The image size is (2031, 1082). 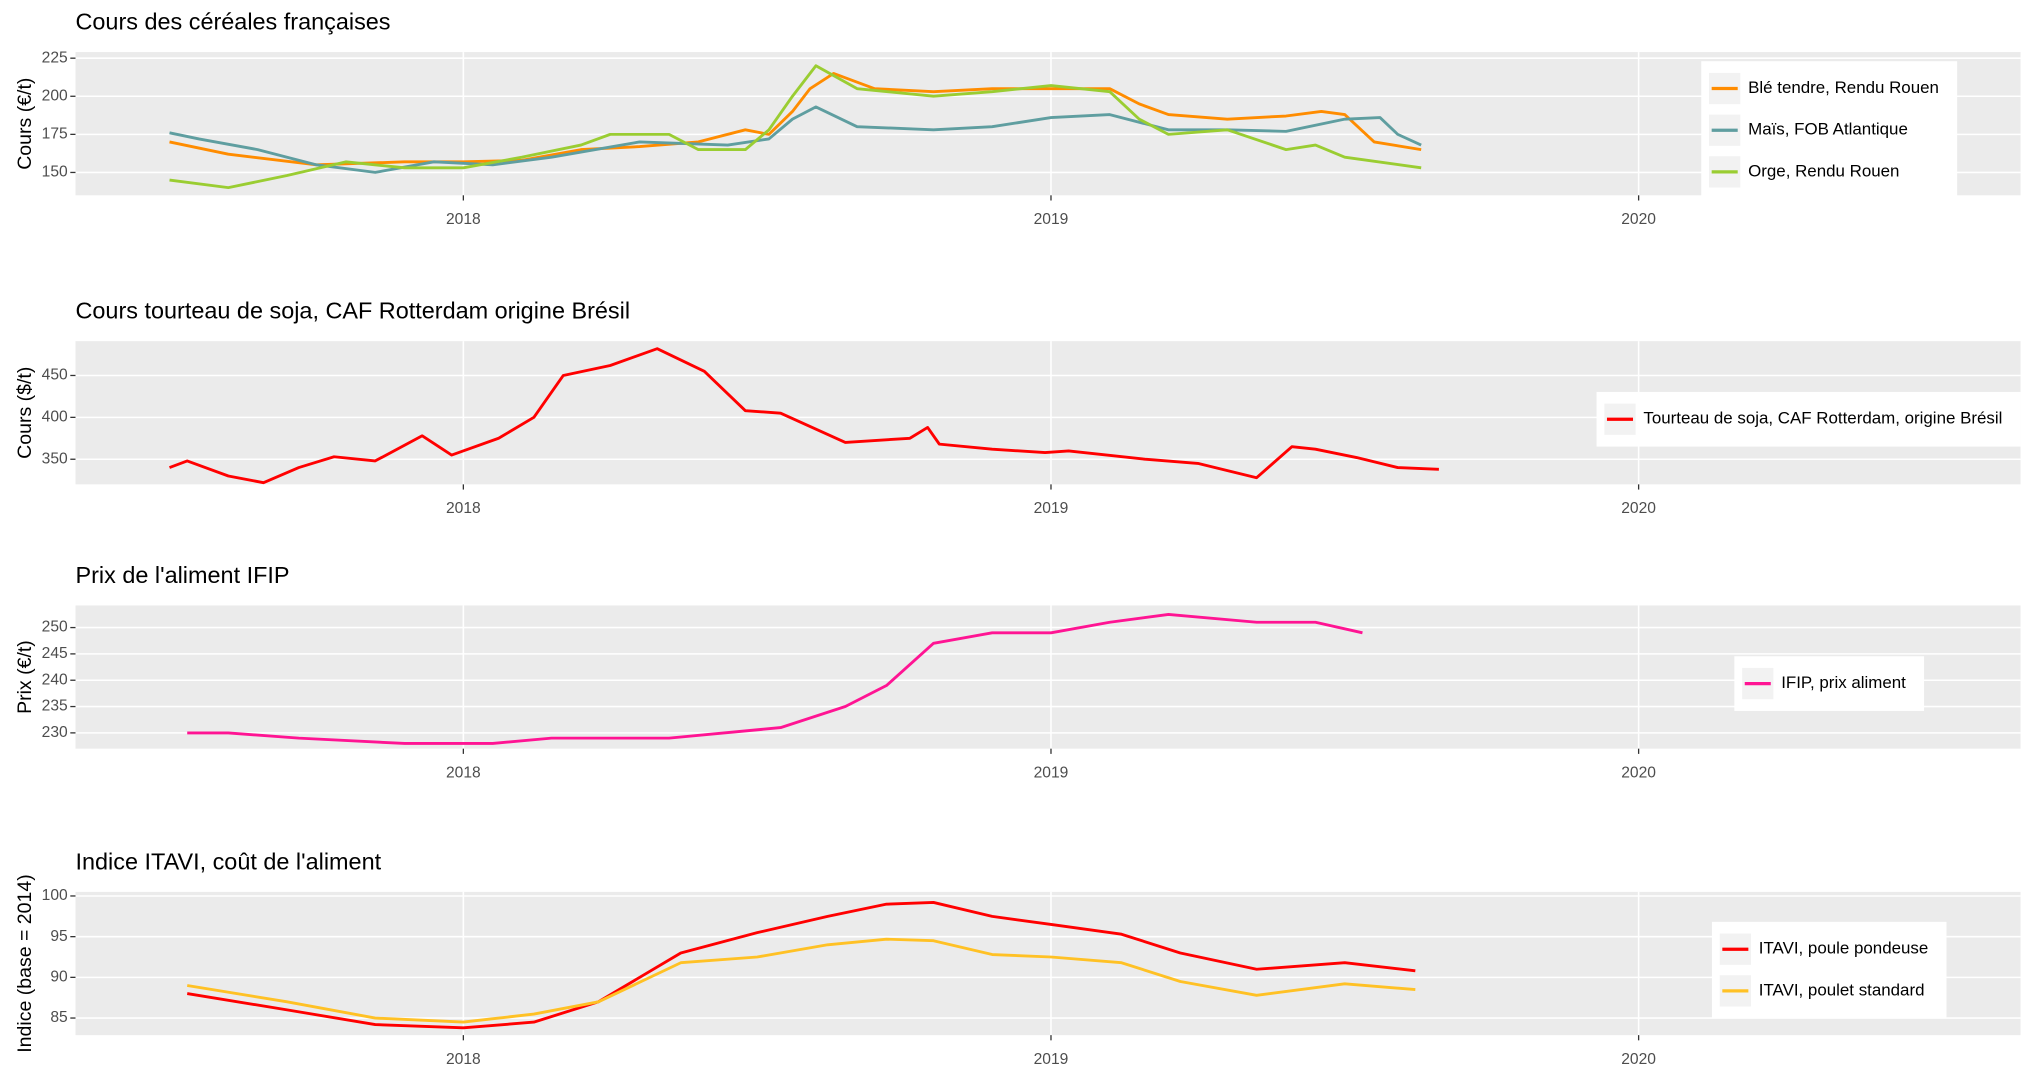 I want to click on y-tick-label: 225, so click(x=55, y=57).